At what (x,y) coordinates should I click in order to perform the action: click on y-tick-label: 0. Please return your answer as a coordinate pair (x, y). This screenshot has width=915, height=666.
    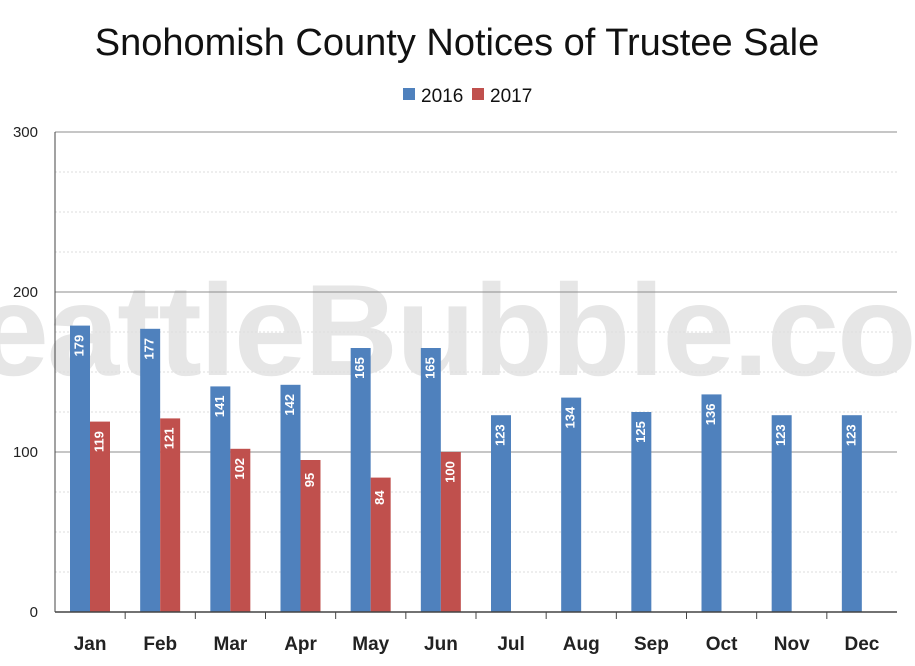
    Looking at the image, I should click on (34, 612).